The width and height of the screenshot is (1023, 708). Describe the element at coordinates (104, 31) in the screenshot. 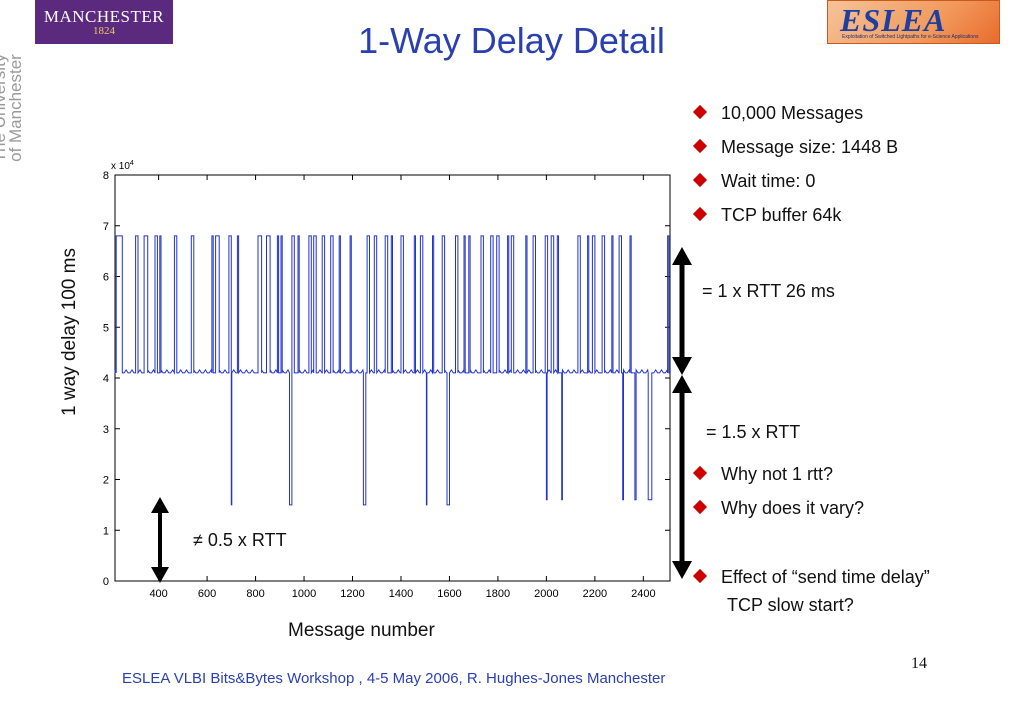

I see `manchester-logo-year: 1824` at that location.